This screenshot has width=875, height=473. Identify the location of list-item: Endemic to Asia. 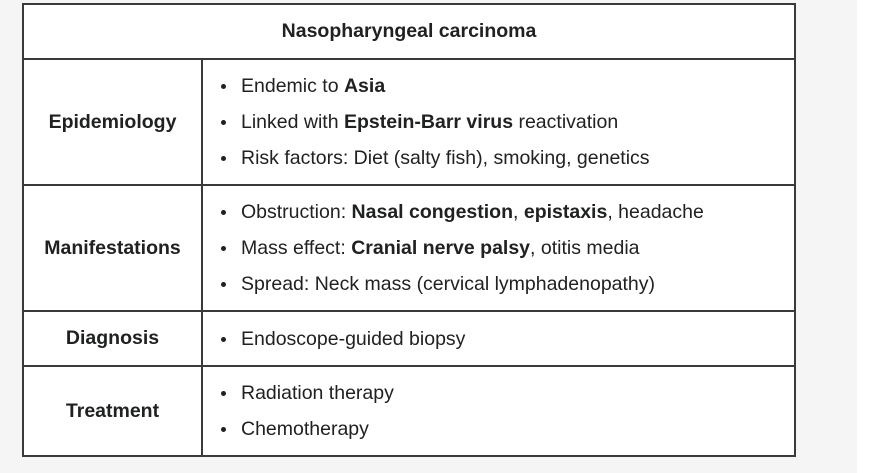
(506, 86).